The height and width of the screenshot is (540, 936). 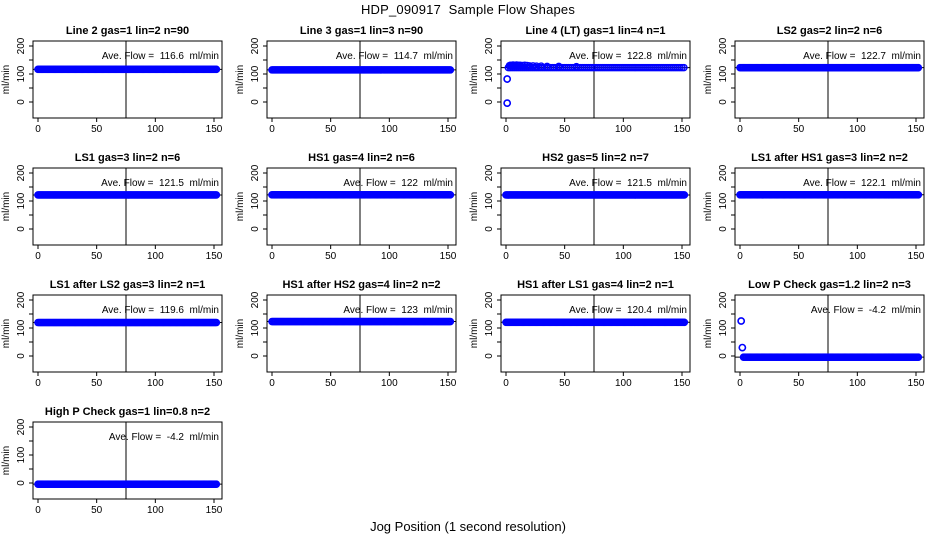 What do you see at coordinates (160, 310) in the screenshot?
I see `ave-flow-annotation: Ave. Flow = 119.6 ml/min` at bounding box center [160, 310].